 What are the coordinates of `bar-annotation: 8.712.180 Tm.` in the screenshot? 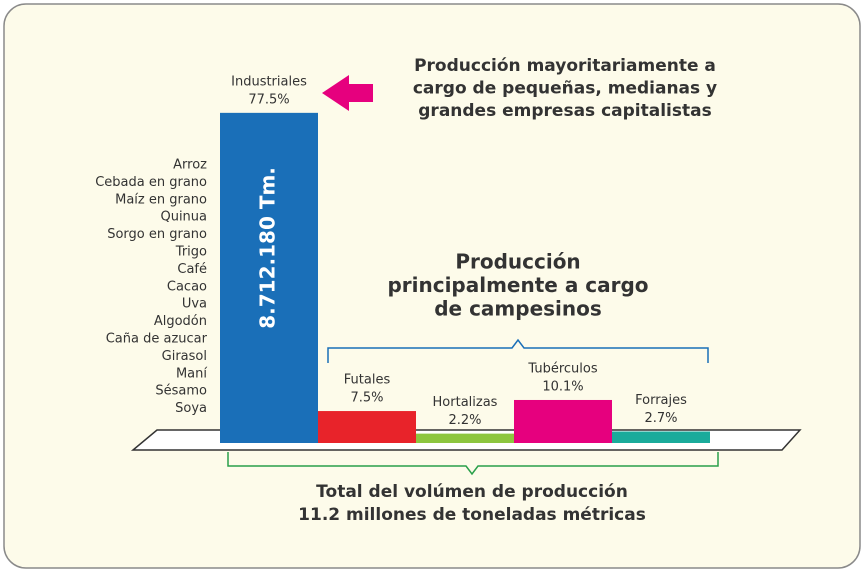 It's located at (268, 248).